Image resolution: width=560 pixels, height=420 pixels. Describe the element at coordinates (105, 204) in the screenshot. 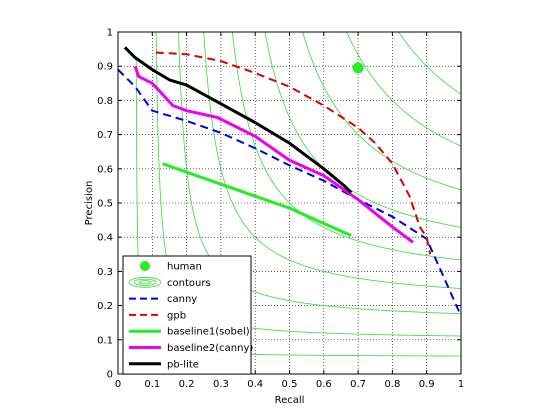

I see `y-tick-label: 0.5` at that location.